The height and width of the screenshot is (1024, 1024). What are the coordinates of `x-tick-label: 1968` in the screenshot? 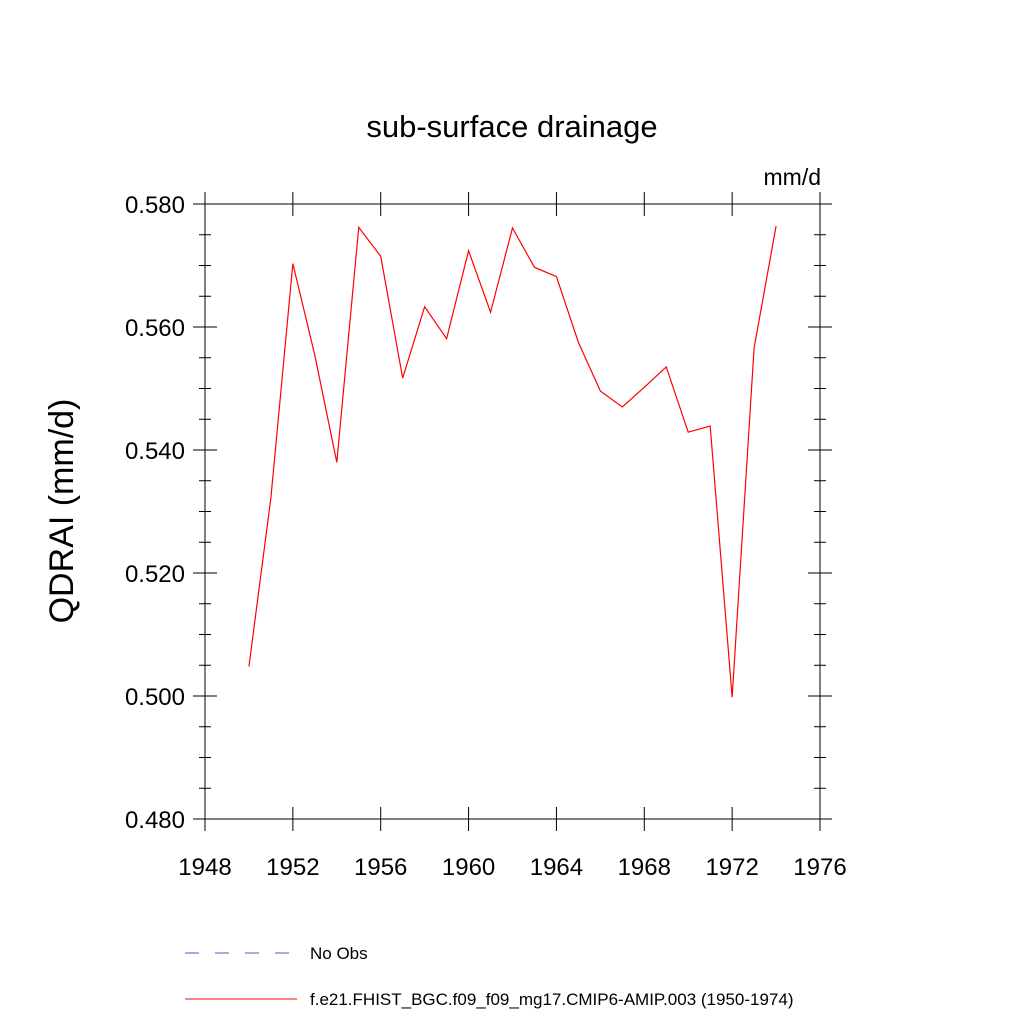 It's located at (644, 867).